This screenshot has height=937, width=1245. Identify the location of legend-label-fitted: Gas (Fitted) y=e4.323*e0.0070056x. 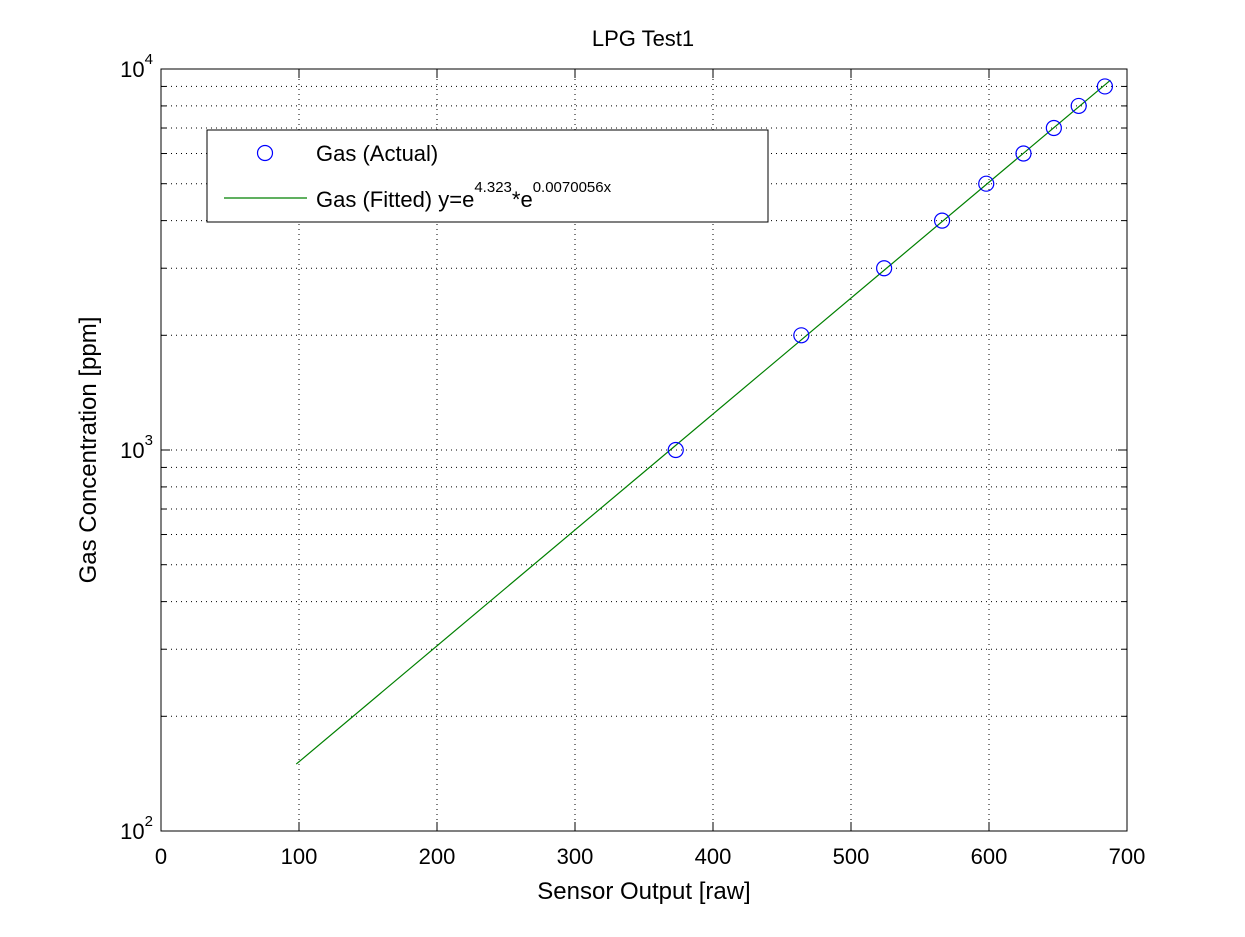
(464, 195).